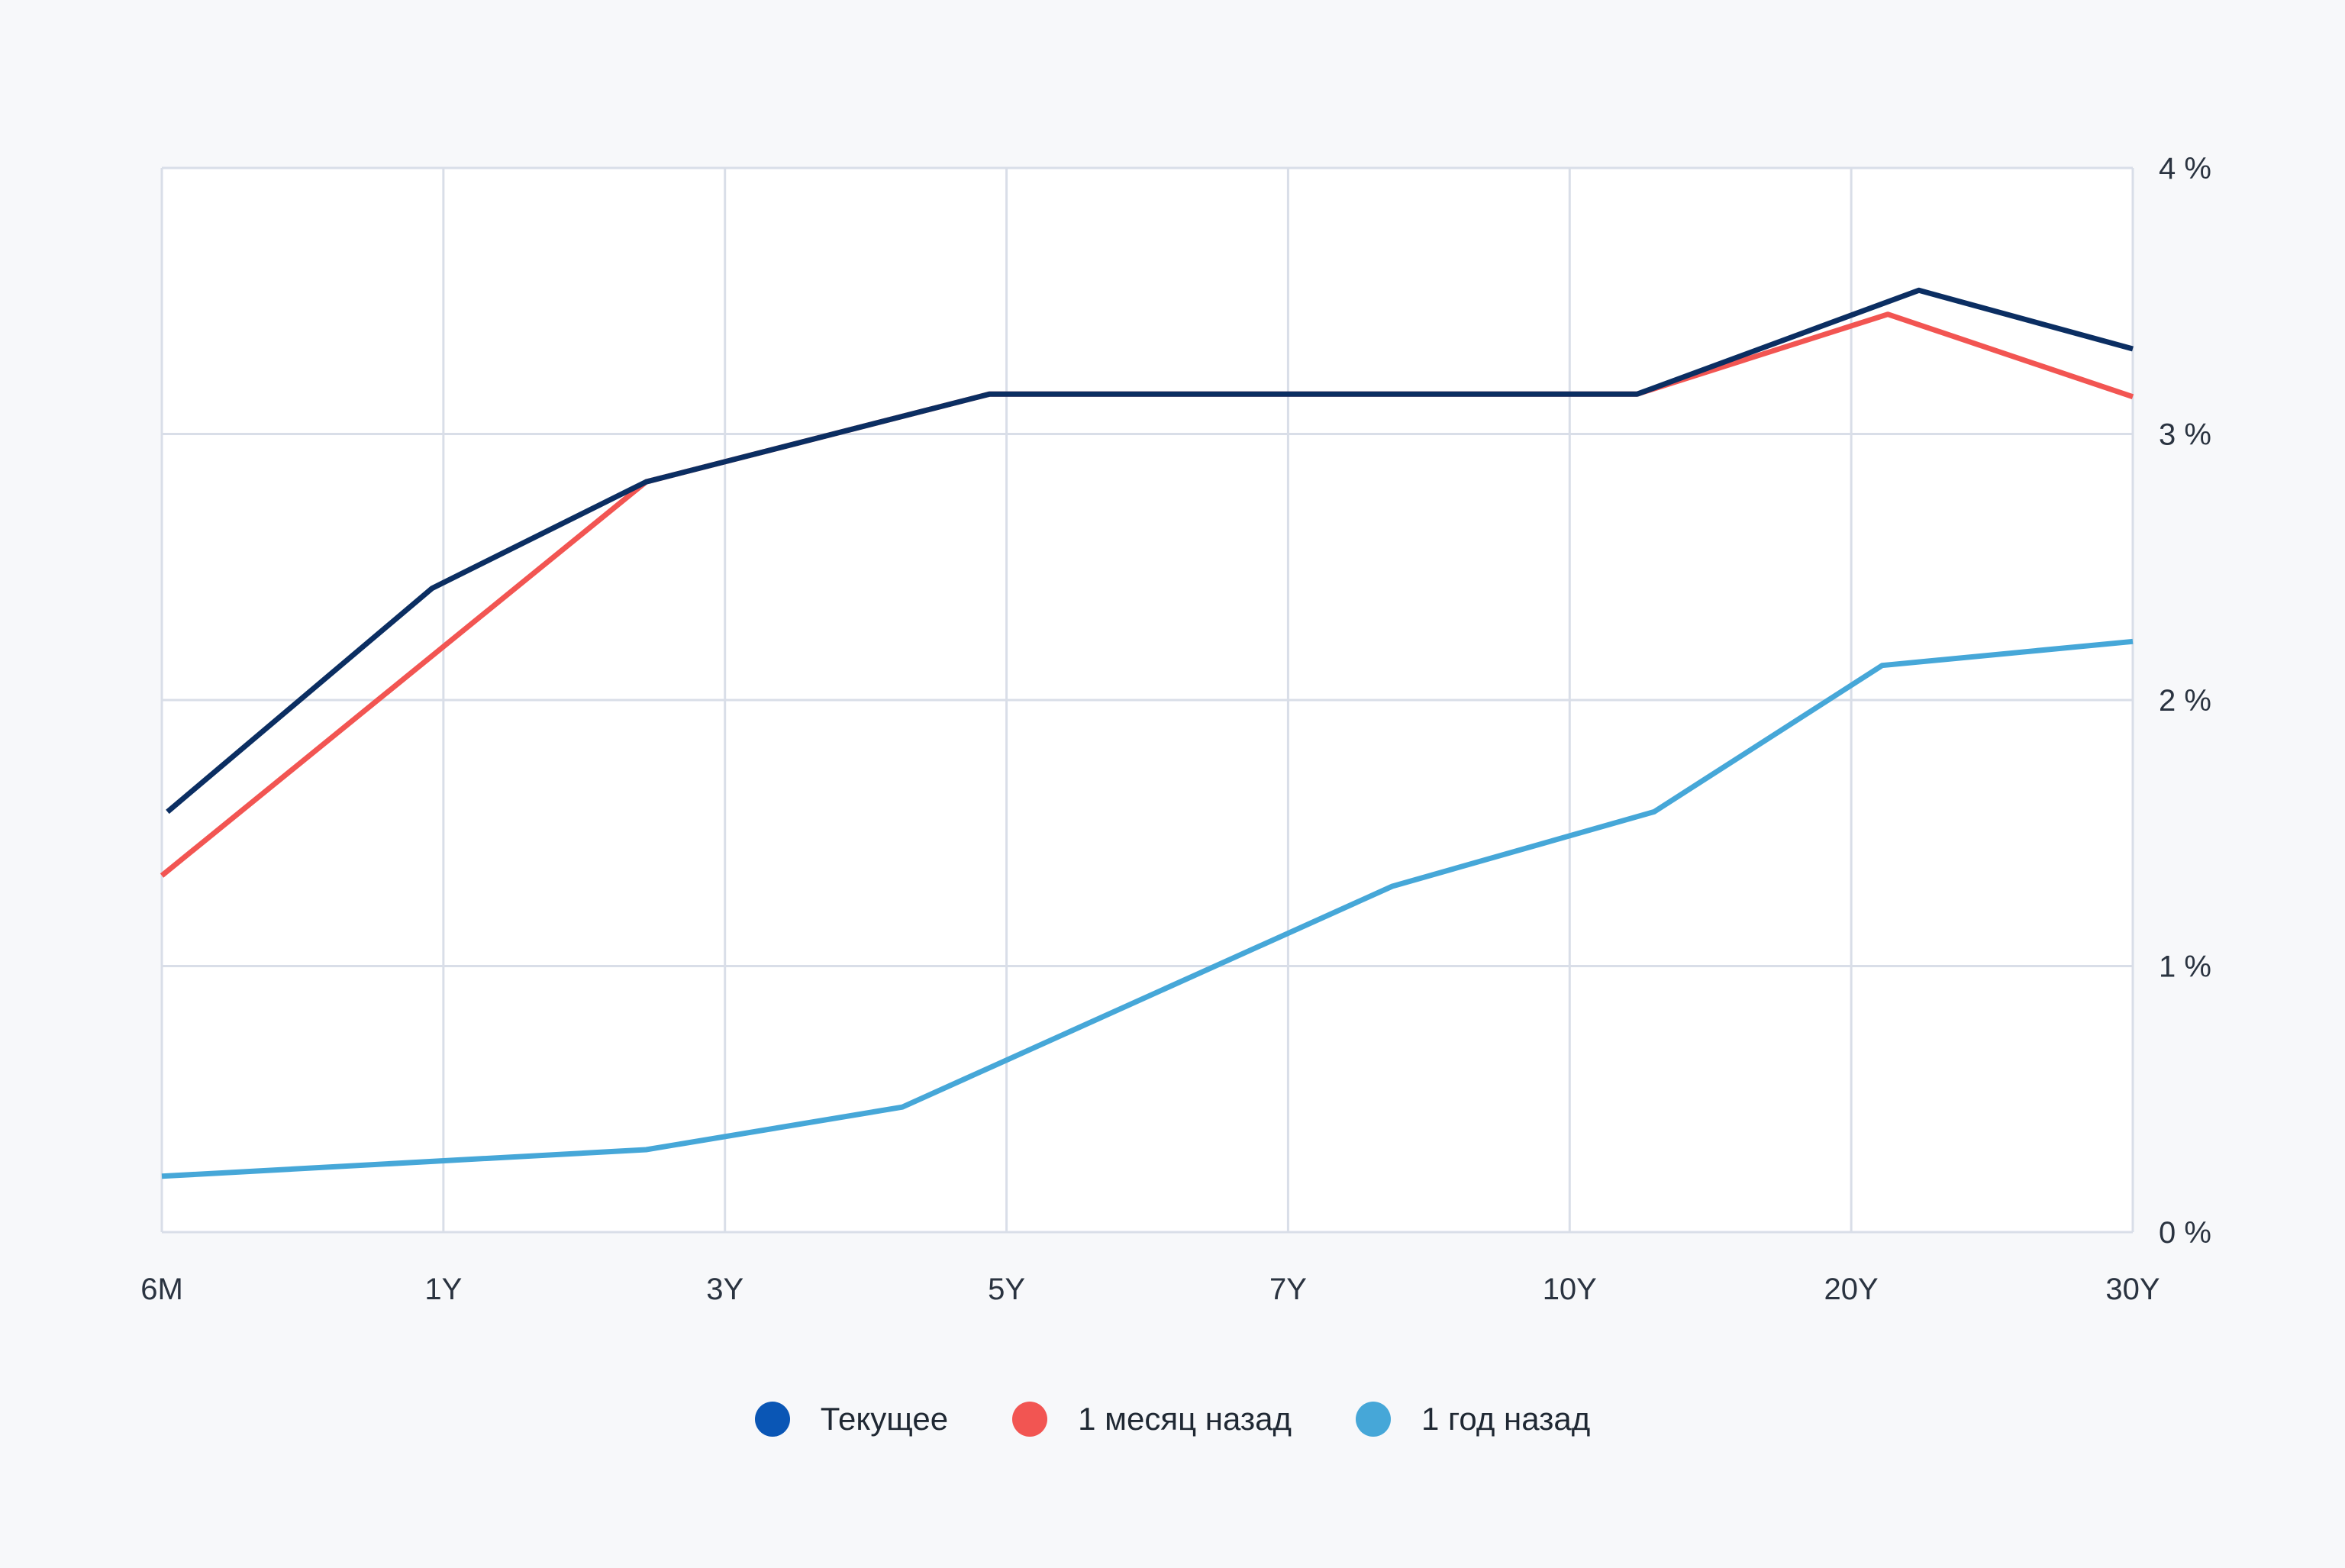 The width and height of the screenshot is (2345, 1568). I want to click on y-tick-label-0: 0 %, so click(2185, 1233).